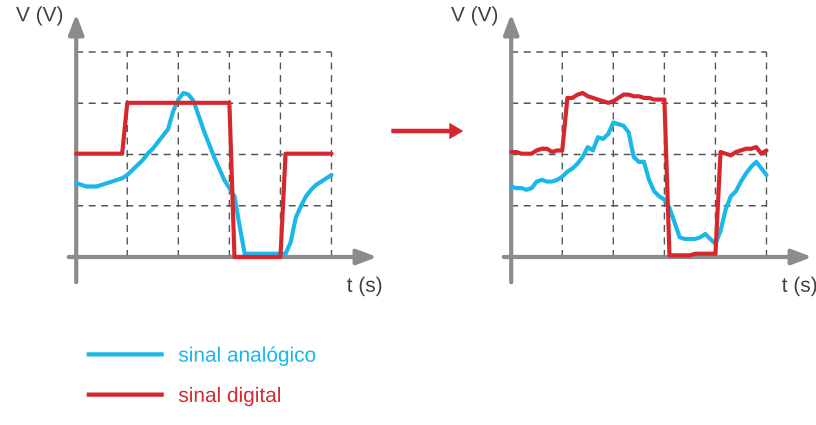  I want to click on legend-label: sinal analógico, so click(247, 356).